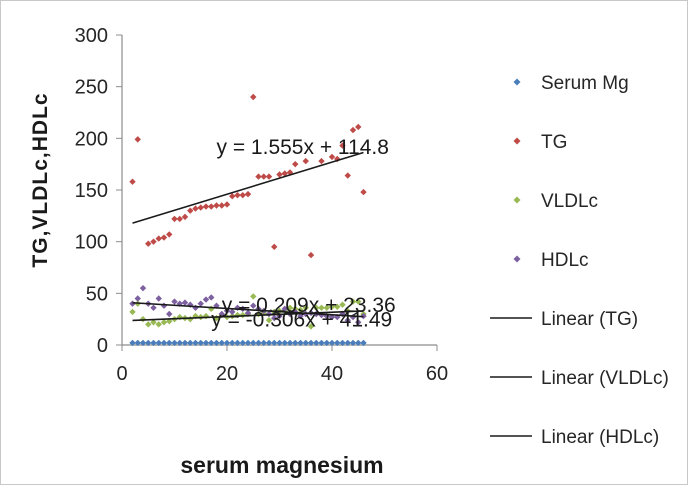 The height and width of the screenshot is (485, 688). I want to click on x-tick-label: 20, so click(227, 374).